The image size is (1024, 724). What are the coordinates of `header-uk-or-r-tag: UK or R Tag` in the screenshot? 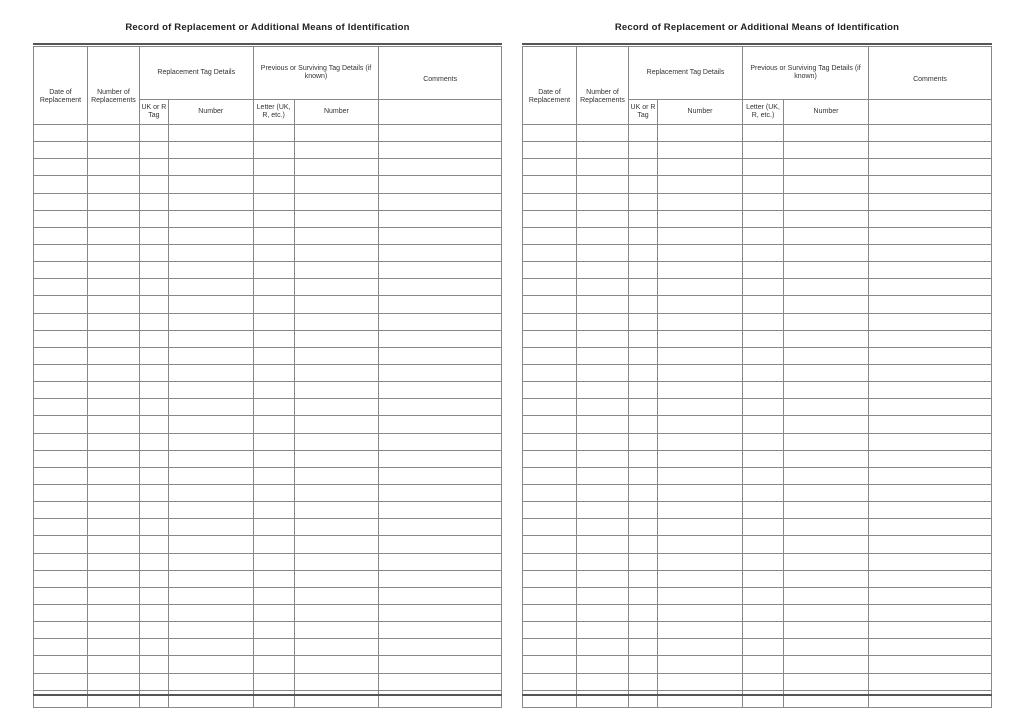 It's located at (153, 112).